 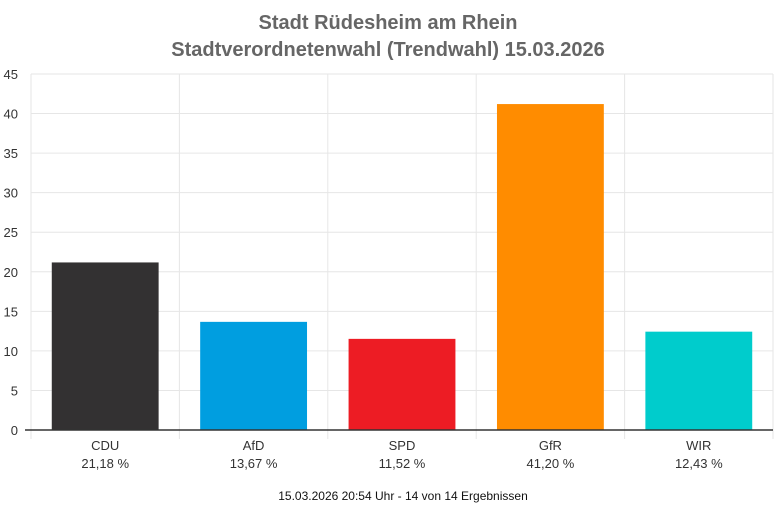 I want to click on y-axis-ticks: 0 5 10 15 20 25 30 35 40 45, so click(x=11, y=252).